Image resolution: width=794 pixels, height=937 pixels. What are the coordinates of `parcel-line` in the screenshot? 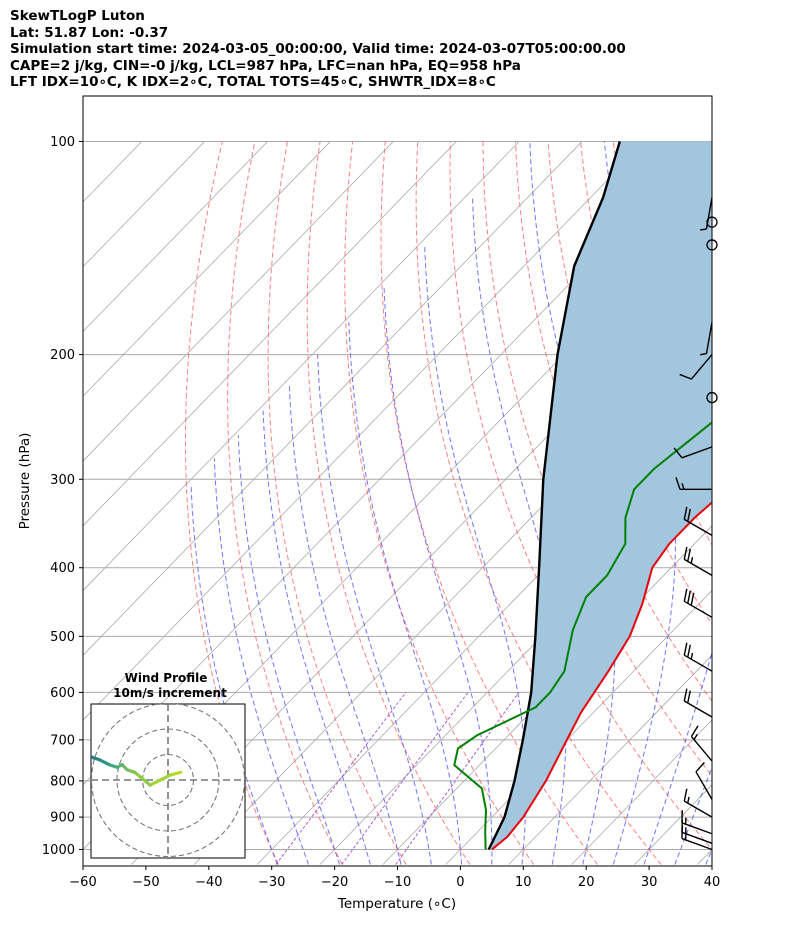 It's located at (554, 496).